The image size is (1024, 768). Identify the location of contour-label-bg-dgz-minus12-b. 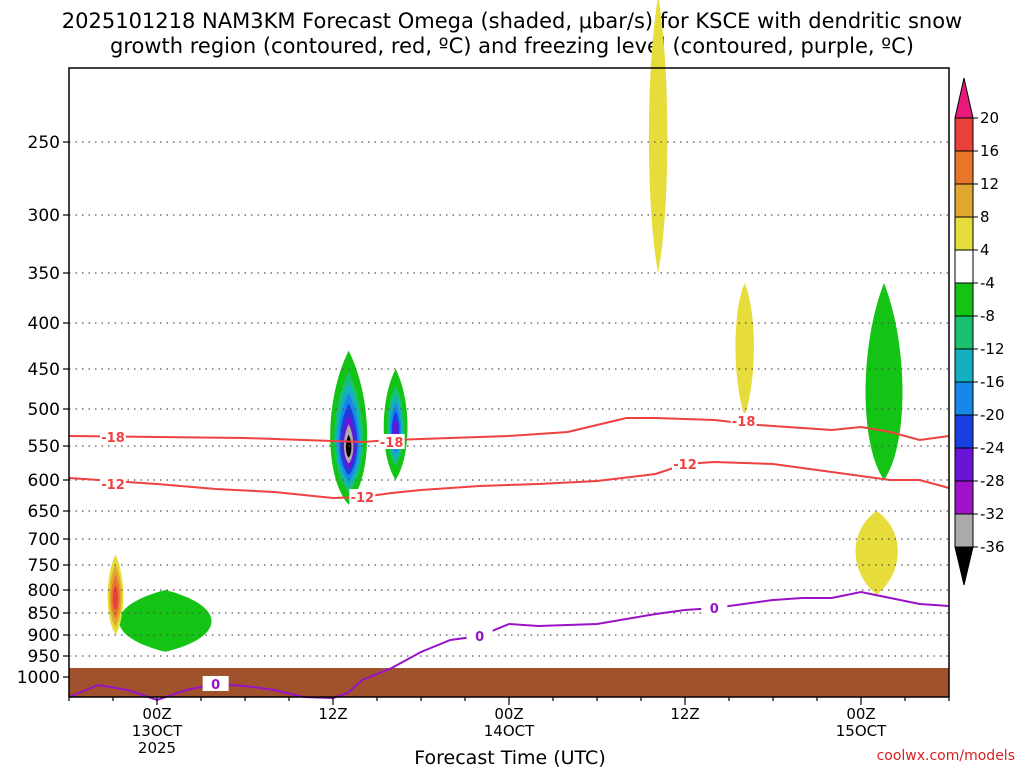
(362, 496).